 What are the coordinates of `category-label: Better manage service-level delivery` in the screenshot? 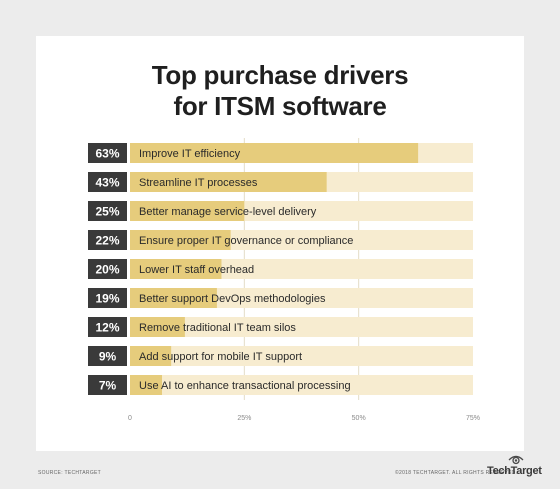 It's located at (228, 212).